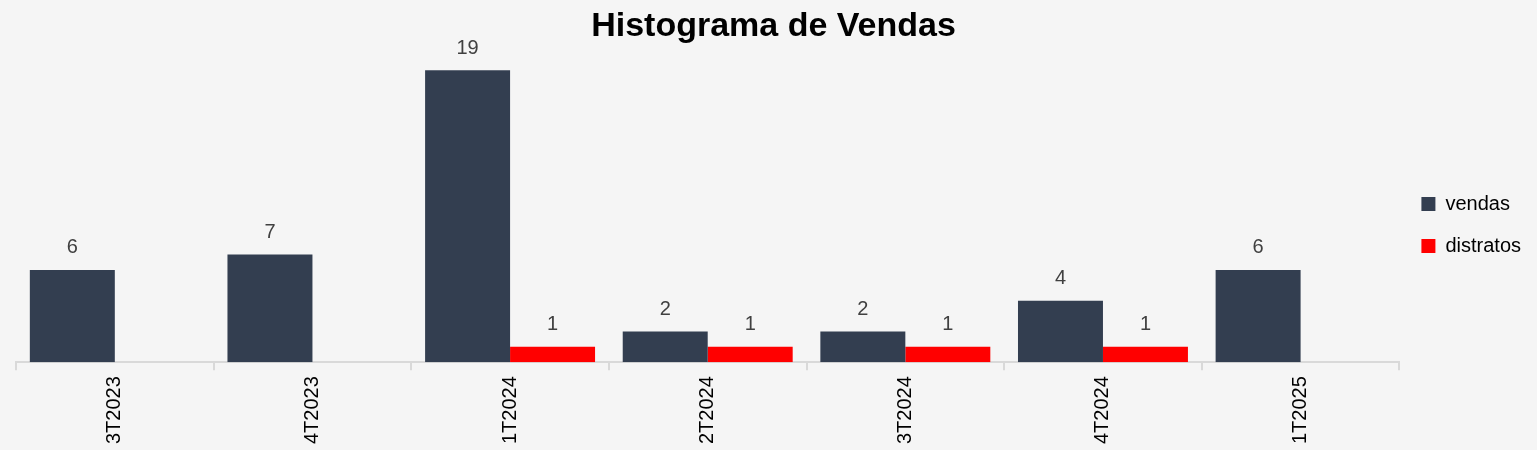 Image resolution: width=1537 pixels, height=450 pixels. Describe the element at coordinates (113, 410) in the screenshot. I see `x-tick-label: 3T2023` at that location.